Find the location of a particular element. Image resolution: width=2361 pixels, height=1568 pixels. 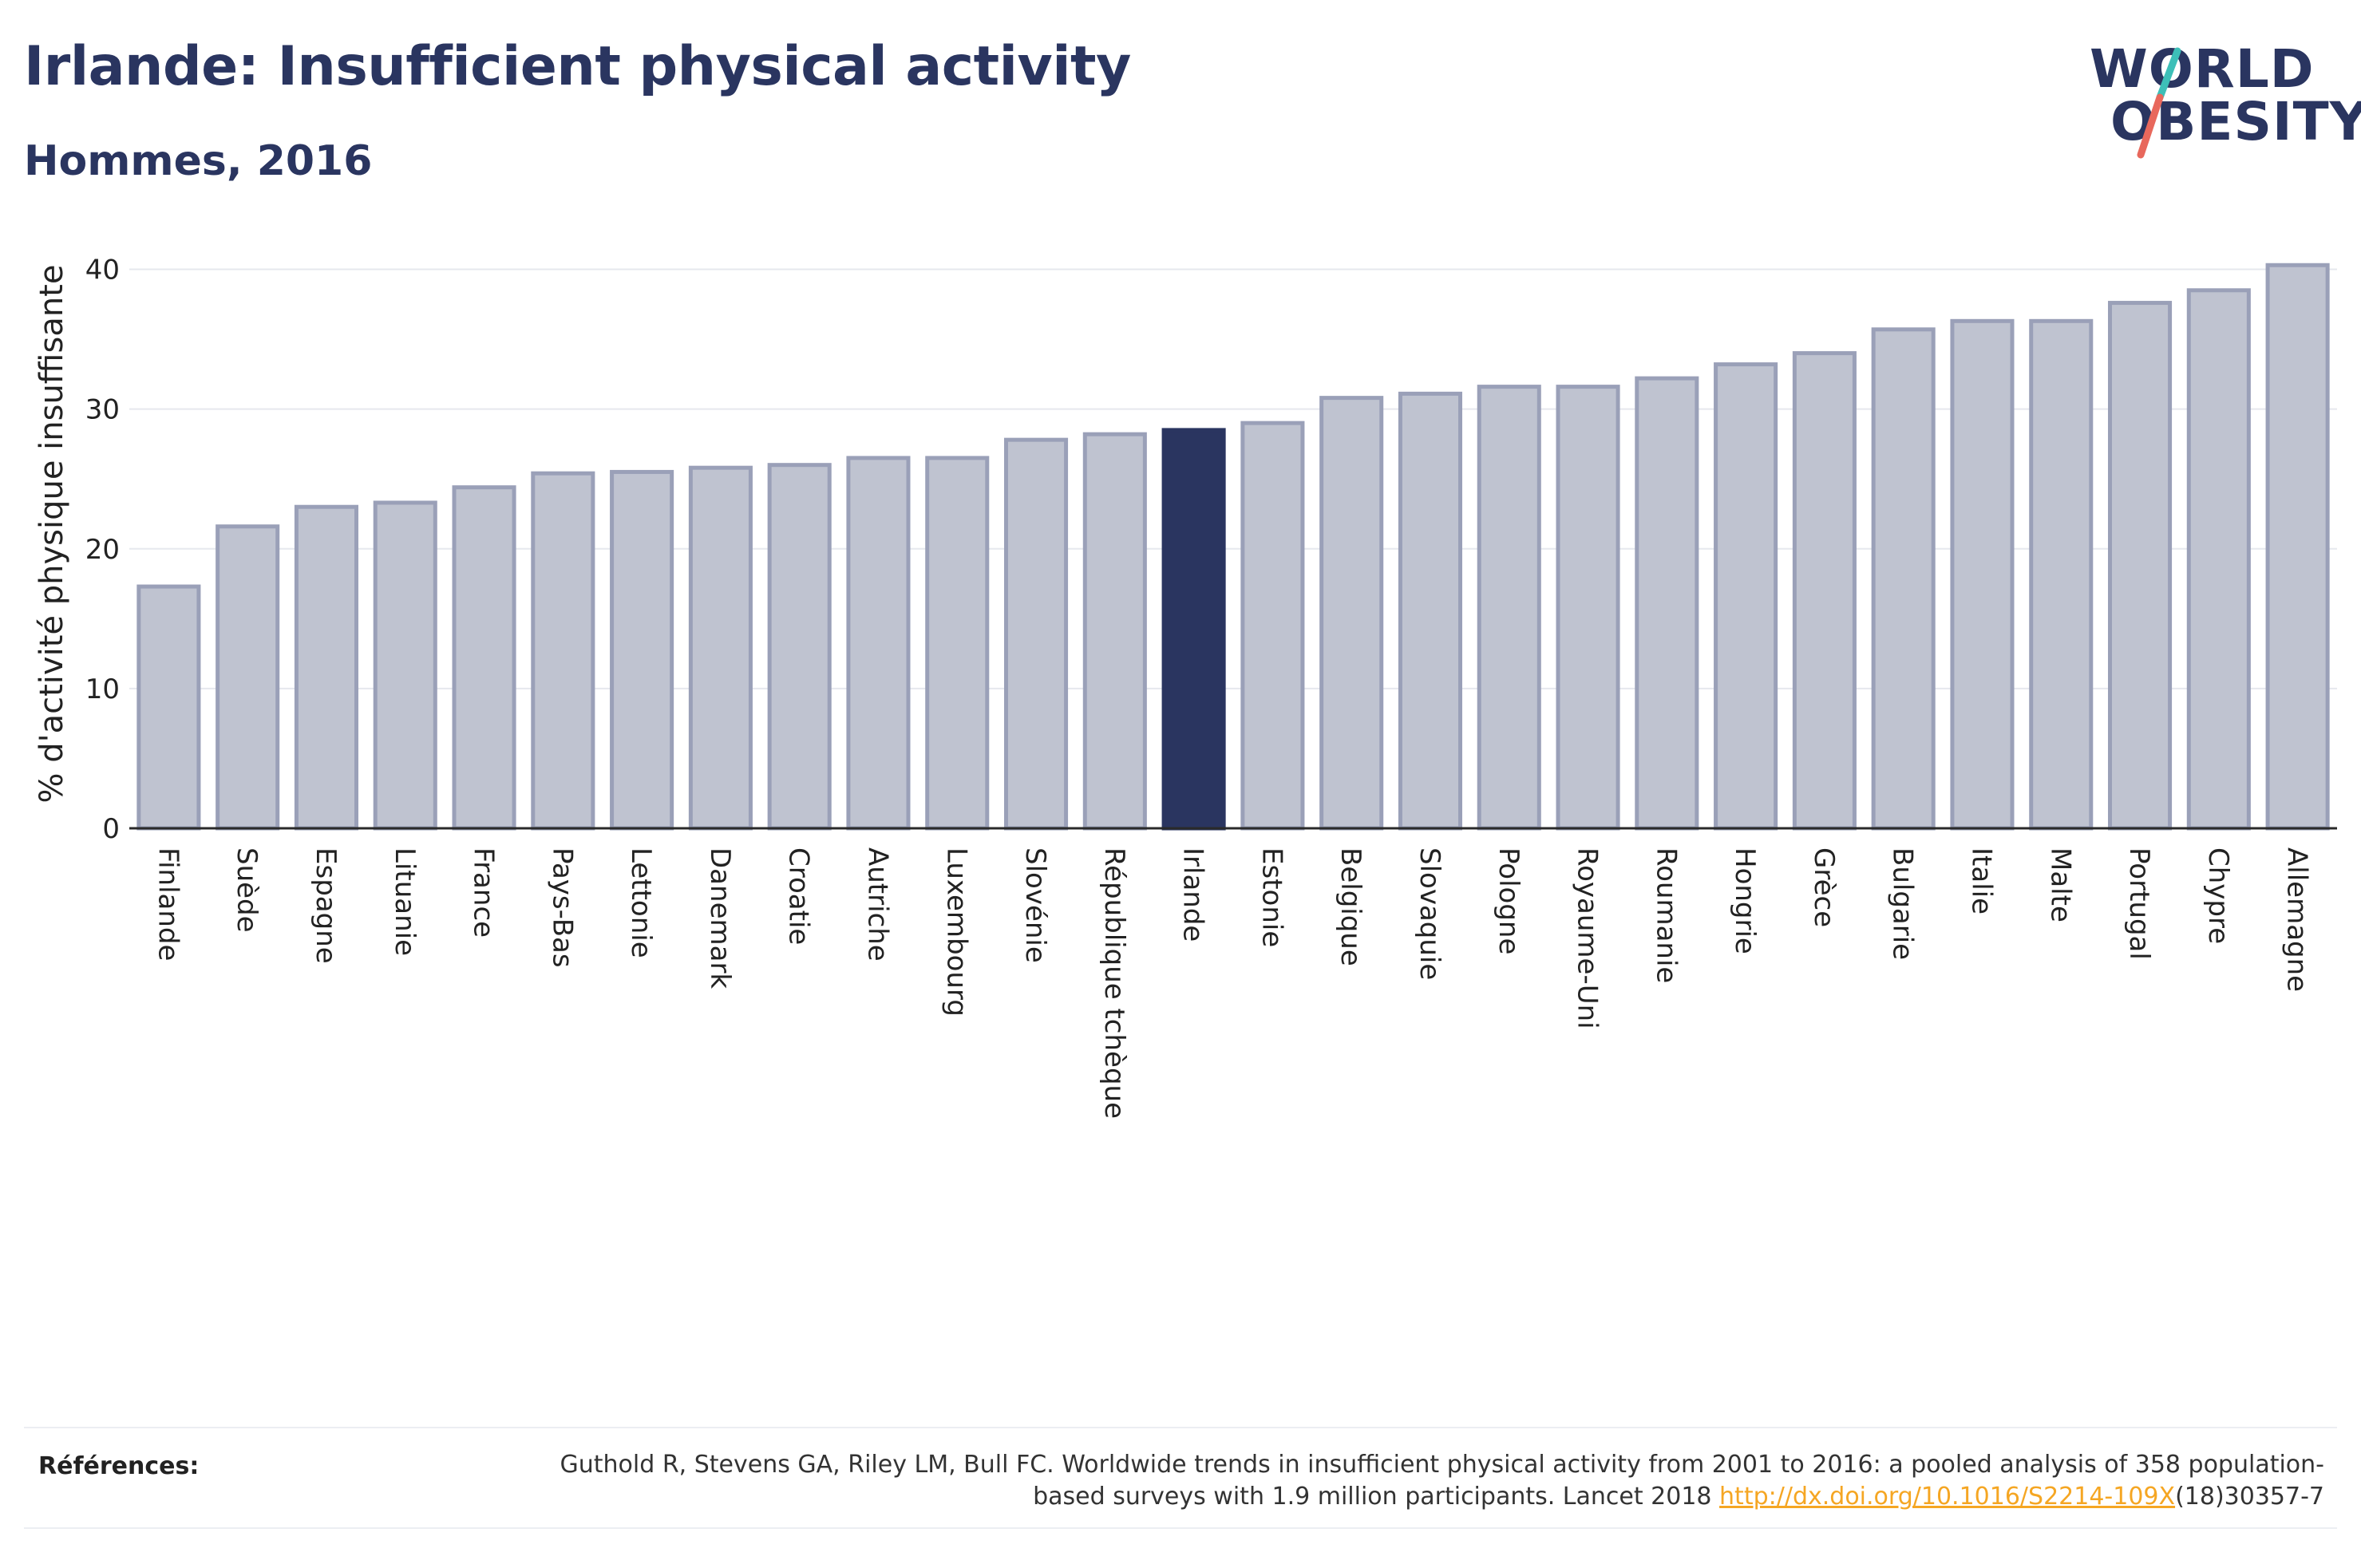

x-tick-label: Croatie is located at coordinates (799, 896).